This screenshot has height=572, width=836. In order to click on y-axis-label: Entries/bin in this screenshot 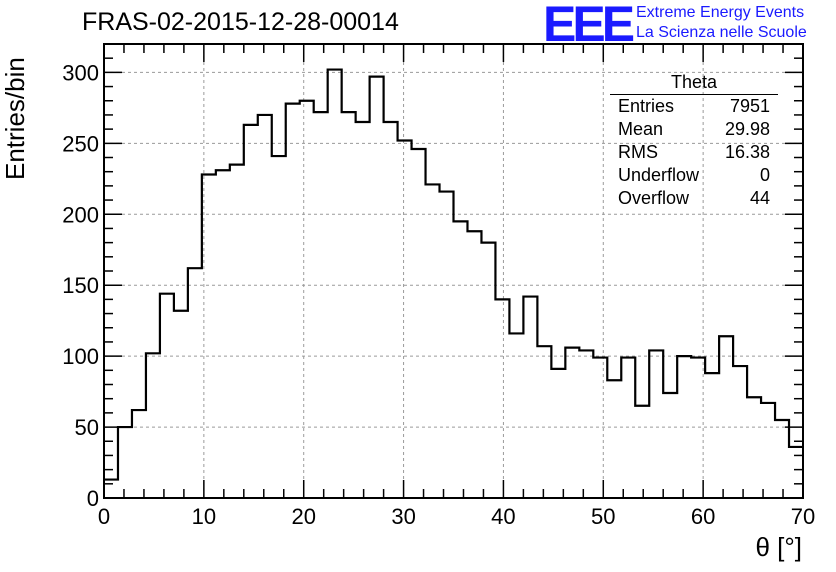, I will do `click(15, 118)`.